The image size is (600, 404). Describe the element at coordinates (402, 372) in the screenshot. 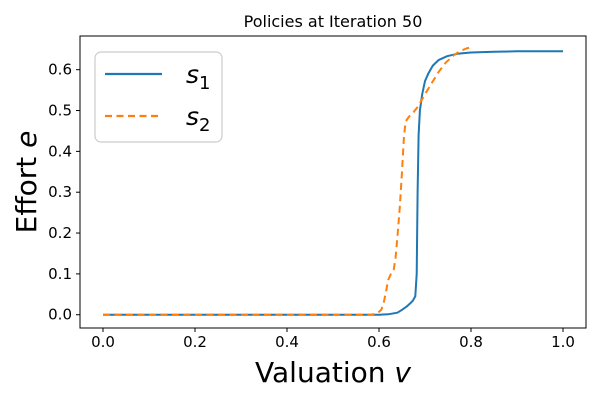

I see `x-axis-label-variable: v` at that location.